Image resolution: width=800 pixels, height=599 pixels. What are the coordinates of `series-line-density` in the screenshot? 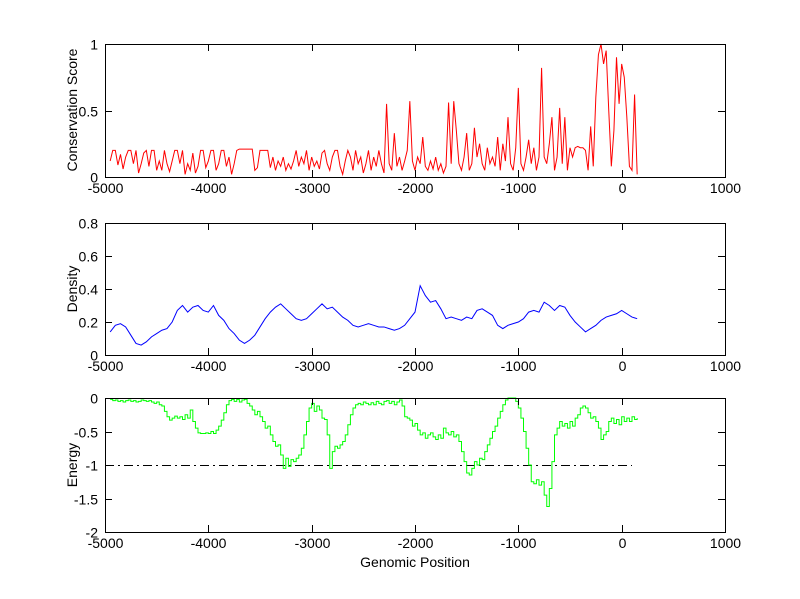 It's located at (373, 315).